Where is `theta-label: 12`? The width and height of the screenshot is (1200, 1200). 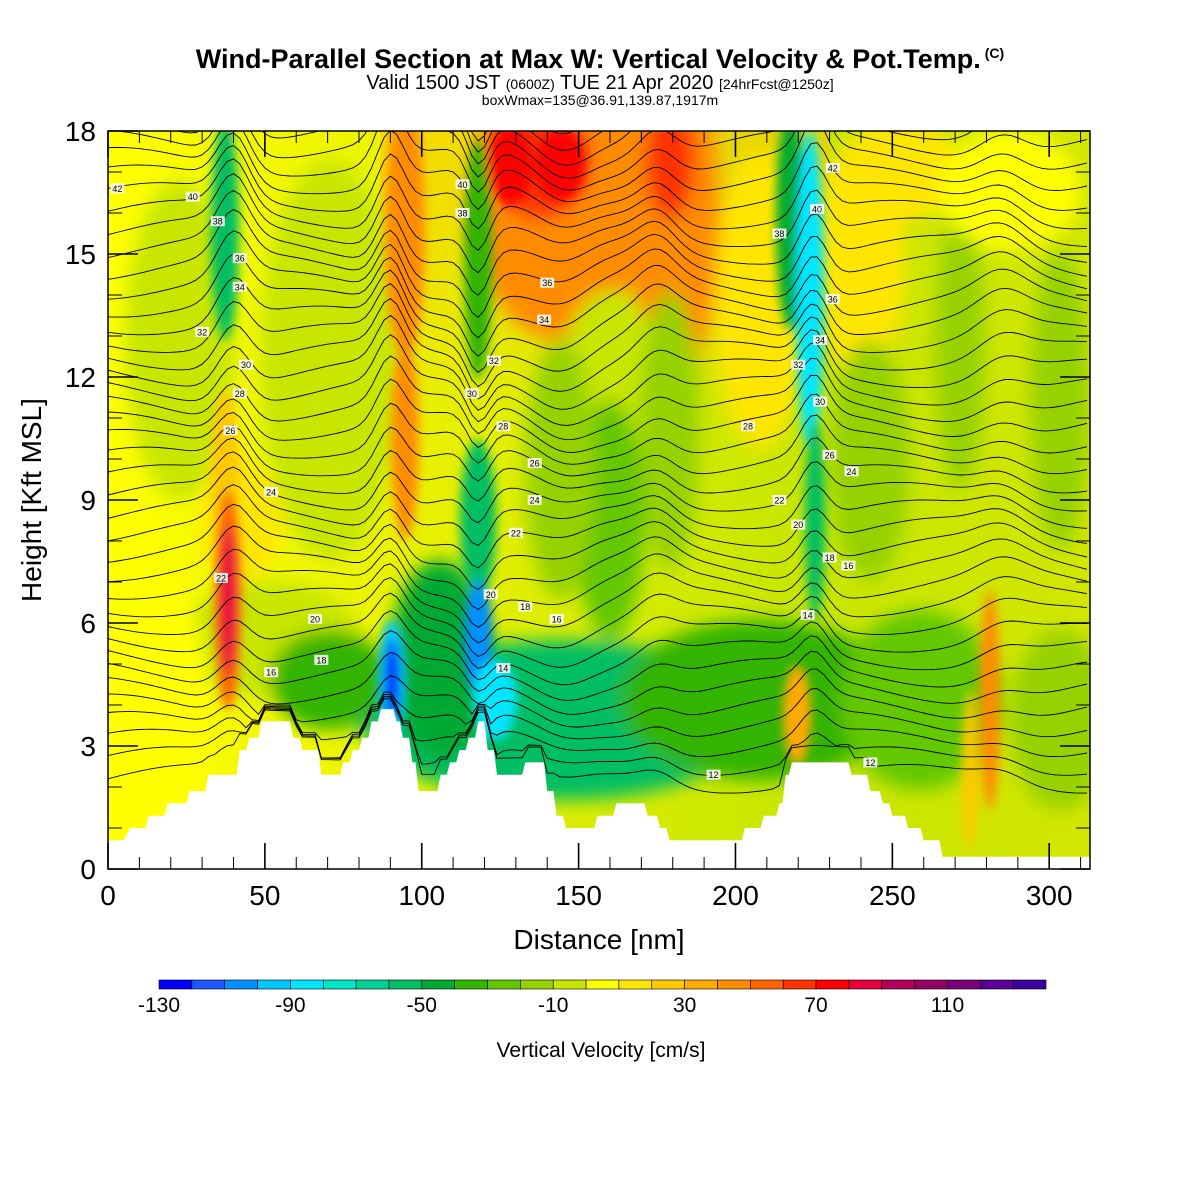 theta-label: 12 is located at coordinates (713, 774).